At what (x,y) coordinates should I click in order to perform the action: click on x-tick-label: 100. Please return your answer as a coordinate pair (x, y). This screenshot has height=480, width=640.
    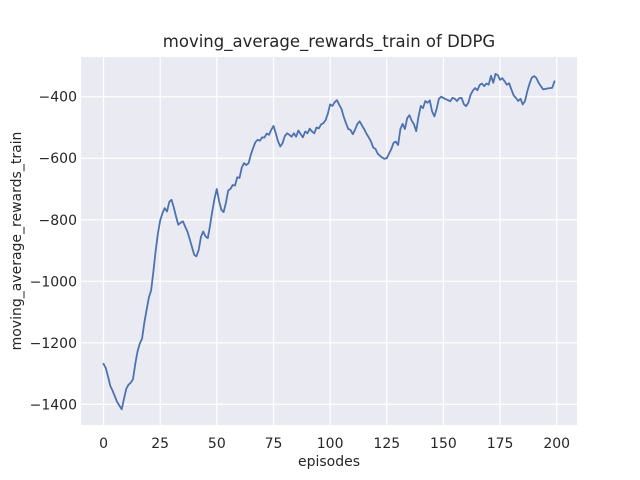
    Looking at the image, I should click on (330, 444).